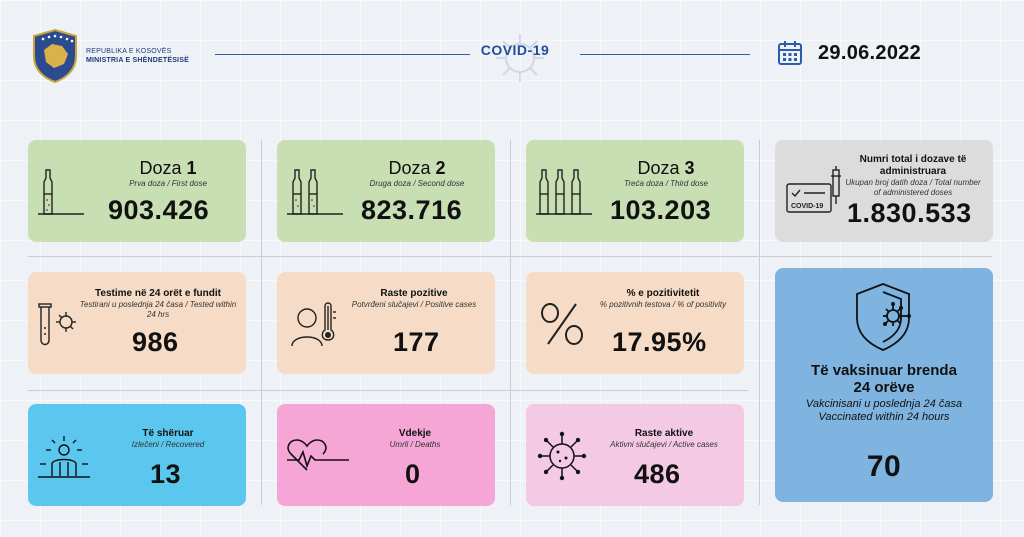  I want to click on dose3-subtitle: Treća doza / Third dose, so click(666, 183).